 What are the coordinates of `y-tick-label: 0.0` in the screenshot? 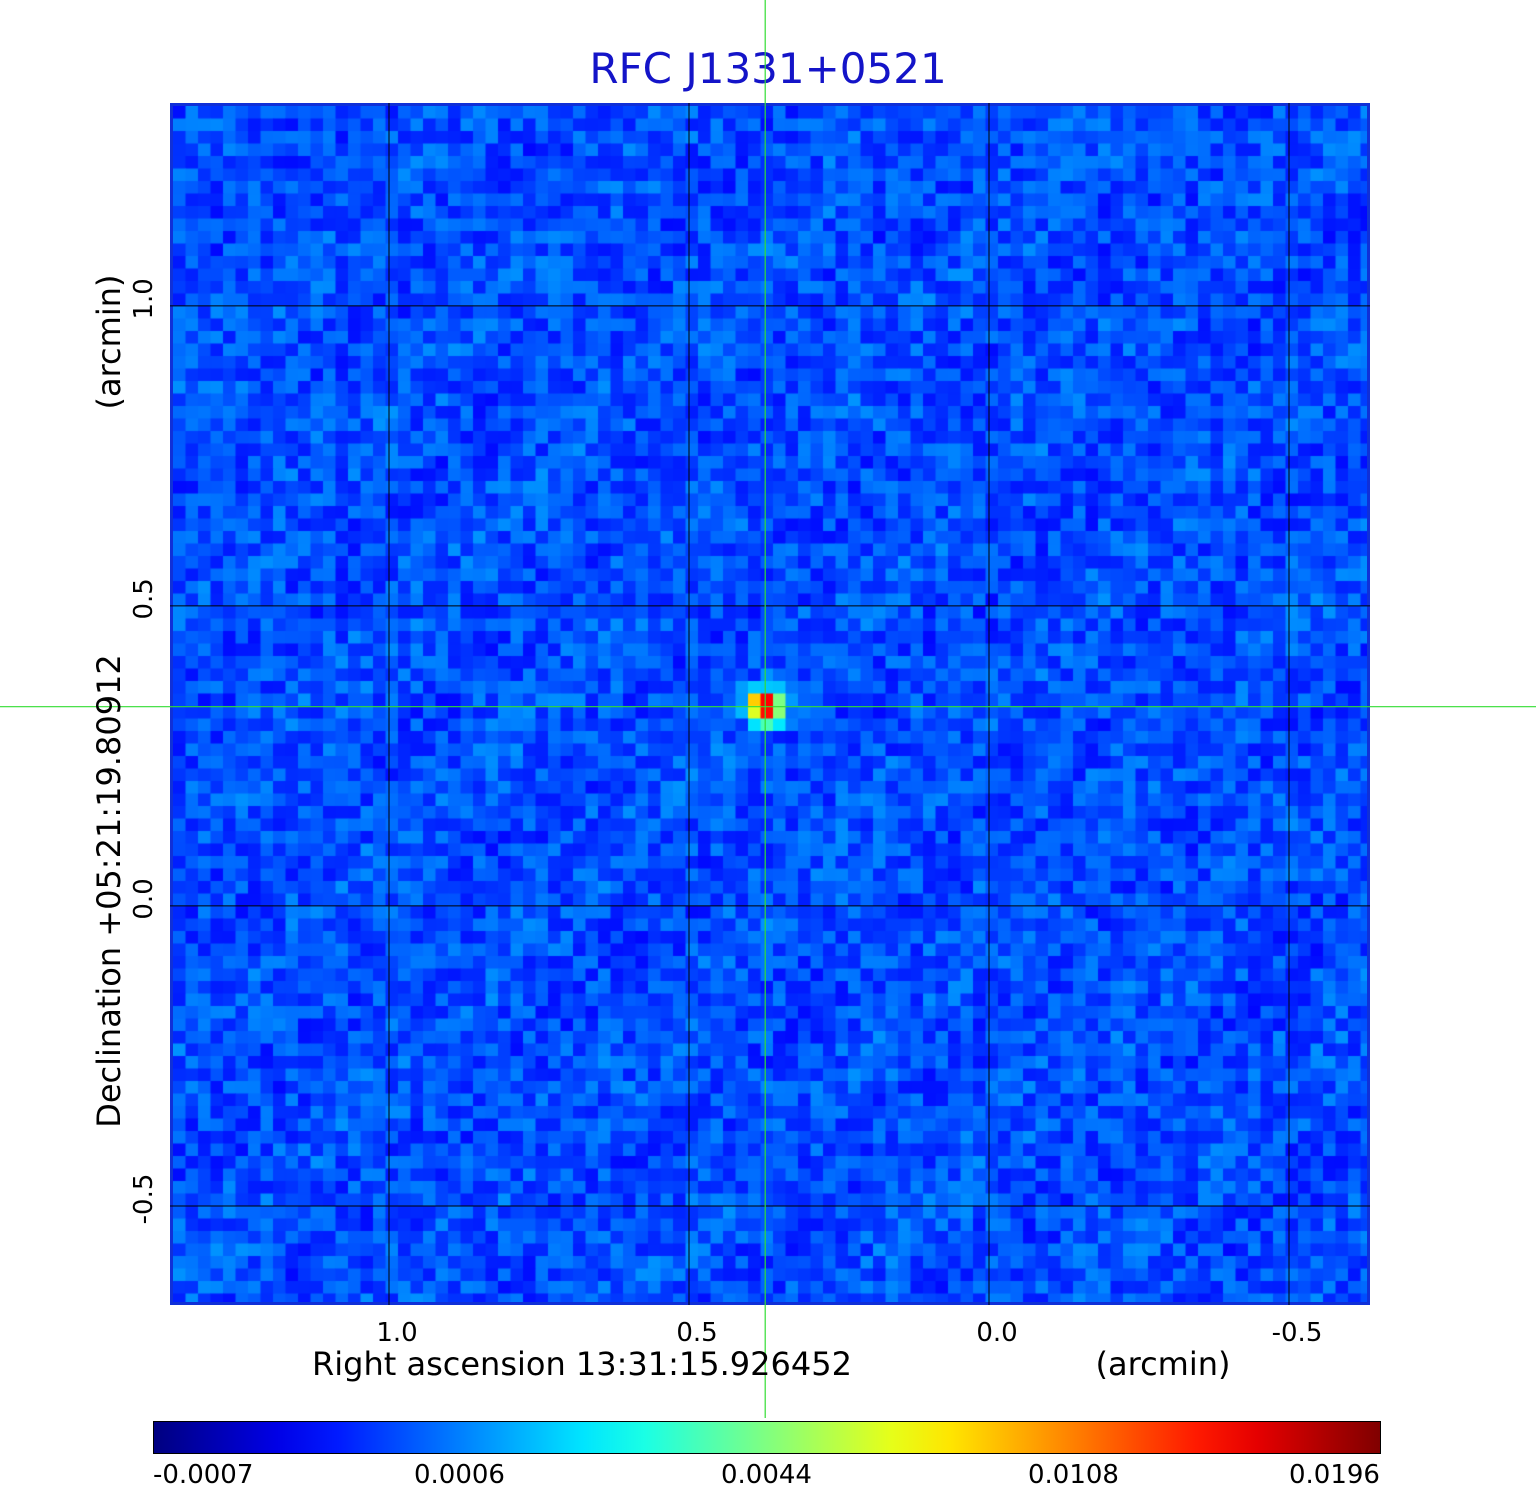 It's located at (144, 898).